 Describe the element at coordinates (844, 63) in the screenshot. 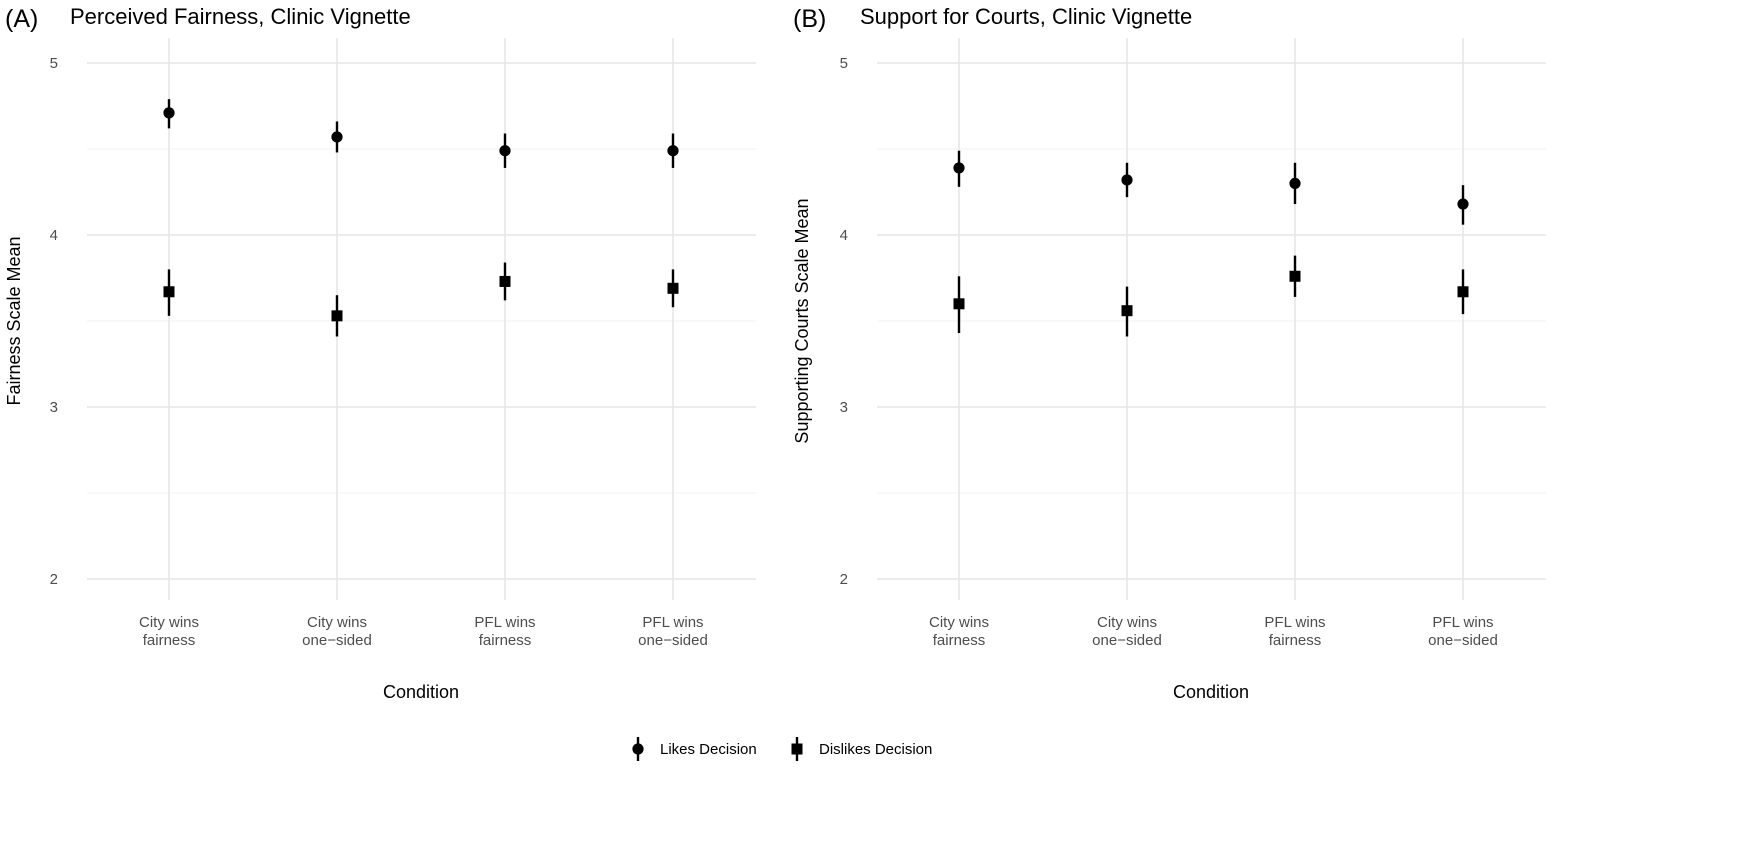

I see `panel-b-ytick-label: 5` at that location.